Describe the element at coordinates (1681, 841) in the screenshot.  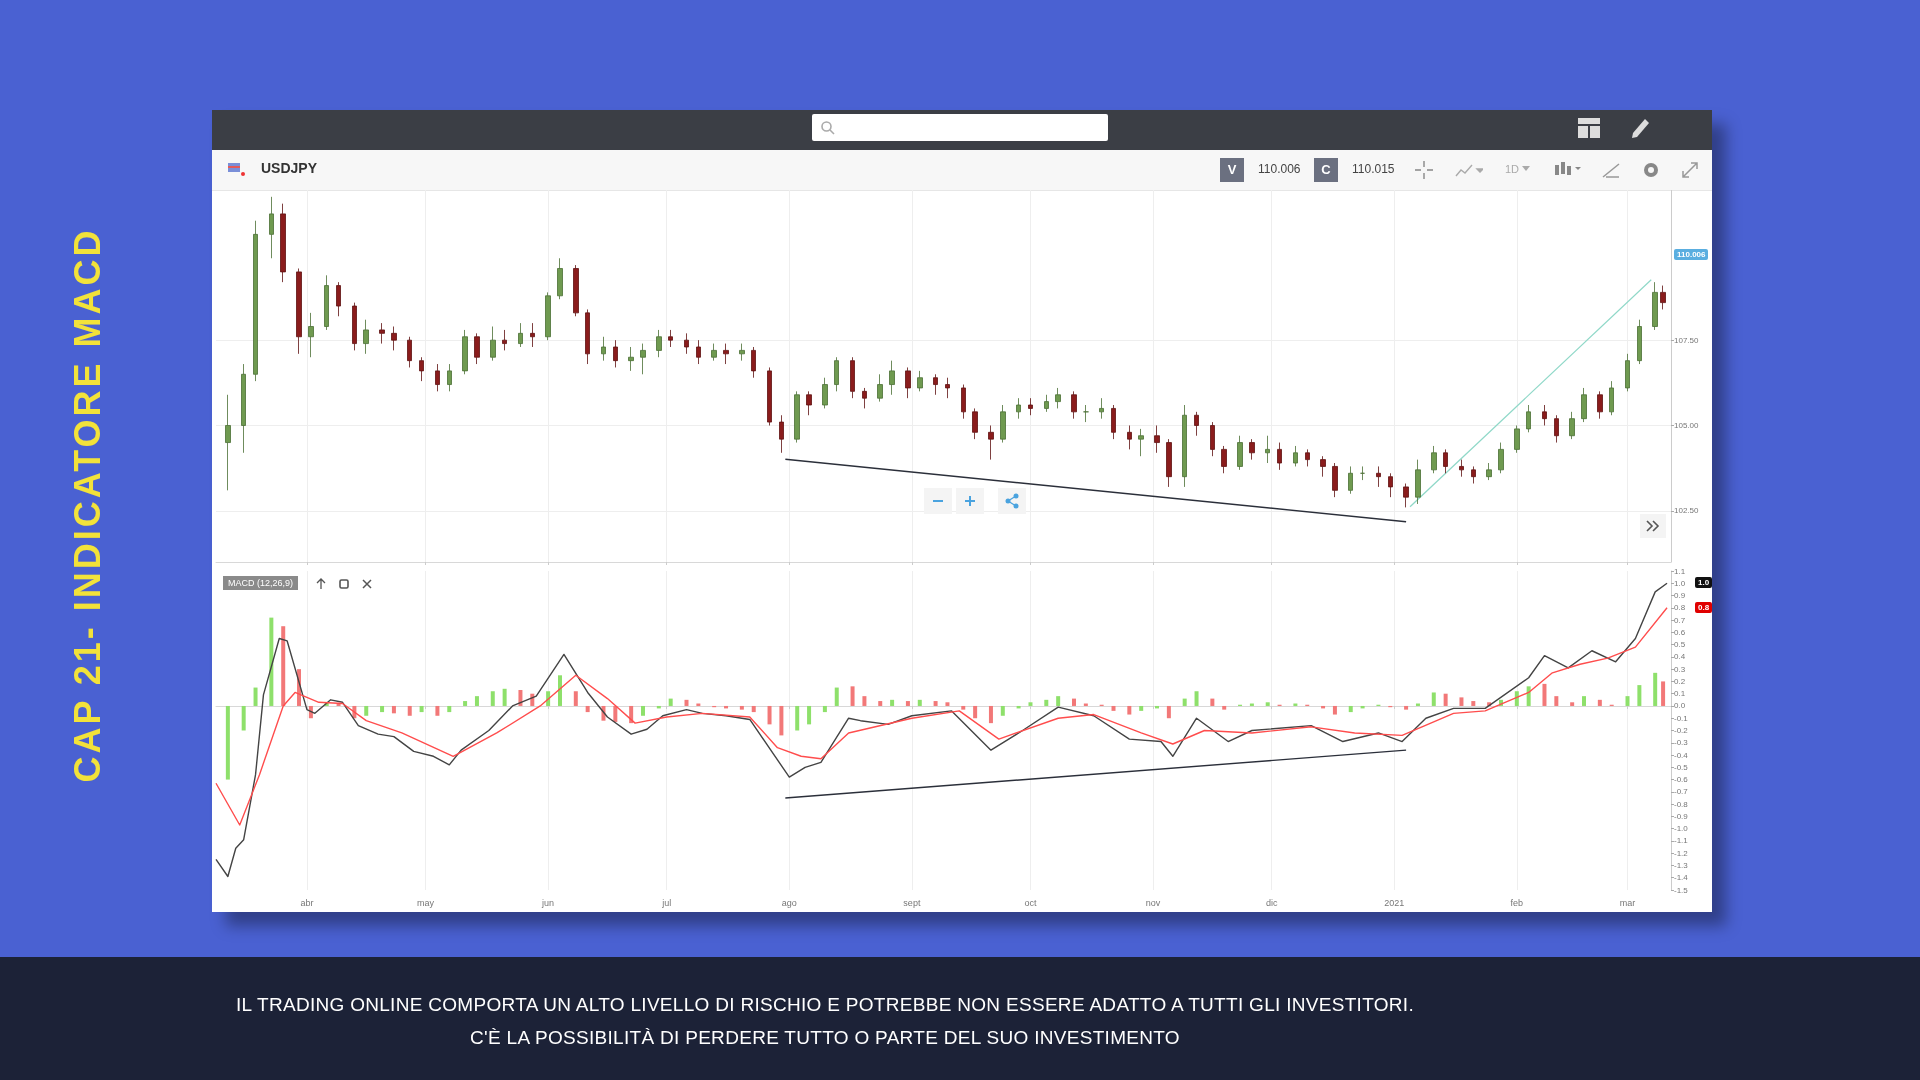
I see `y-tick-label: -1.1` at that location.